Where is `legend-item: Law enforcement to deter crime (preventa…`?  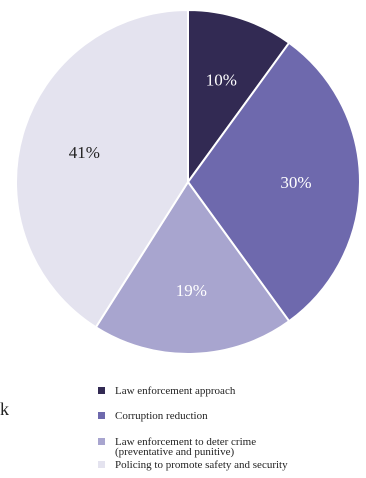 legend-item: Law enforcement to deter crime (preventa… is located at coordinates (177, 447).